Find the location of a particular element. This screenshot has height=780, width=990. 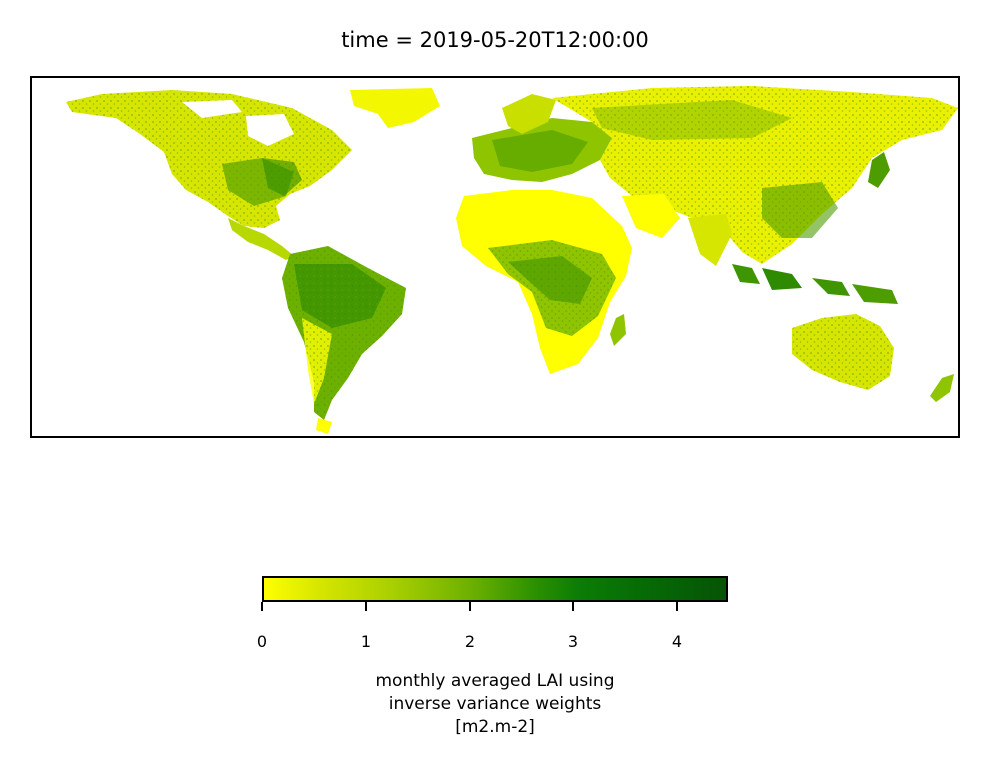

central-america is located at coordinates (261, 239).